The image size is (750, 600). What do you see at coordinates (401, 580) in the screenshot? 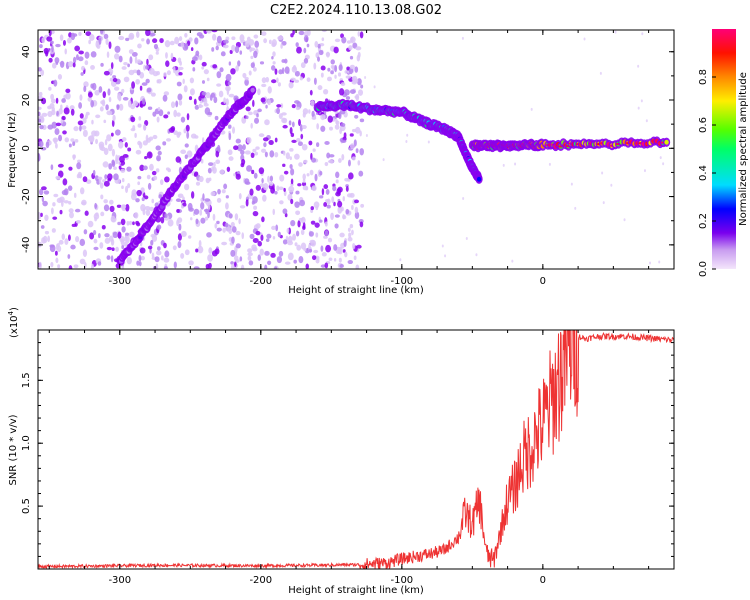
I see `snr-x-tick-label: -100` at bounding box center [401, 580].